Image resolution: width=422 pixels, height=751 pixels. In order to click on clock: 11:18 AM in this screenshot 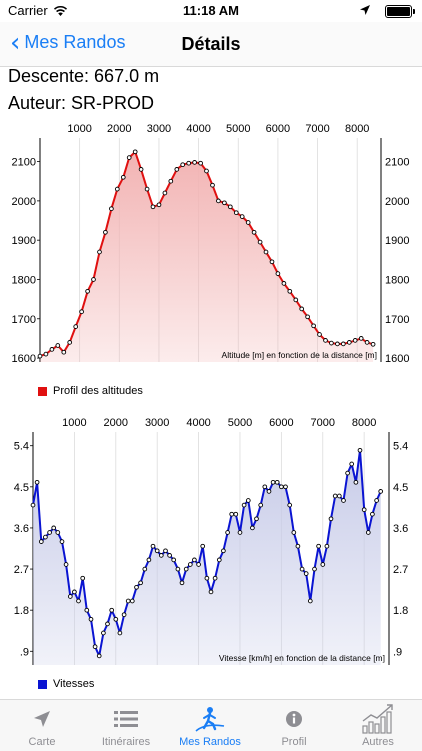, I will do `click(211, 10)`.